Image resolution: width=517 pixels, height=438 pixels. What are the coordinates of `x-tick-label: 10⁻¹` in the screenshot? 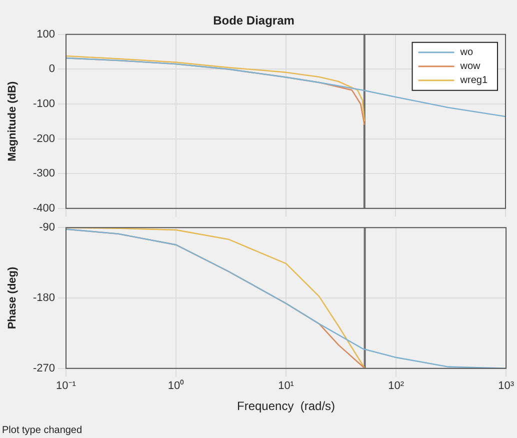 It's located at (66, 386).